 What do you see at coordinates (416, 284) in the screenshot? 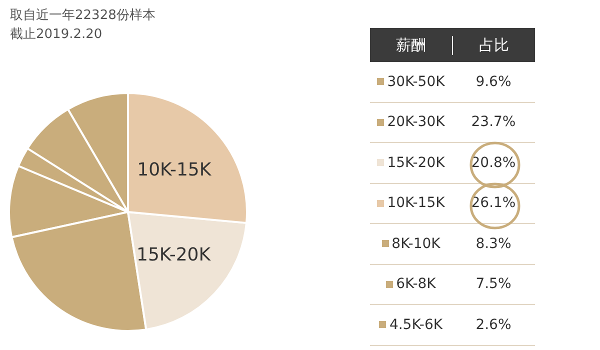
I see `legend-label: 6K-8K` at bounding box center [416, 284].